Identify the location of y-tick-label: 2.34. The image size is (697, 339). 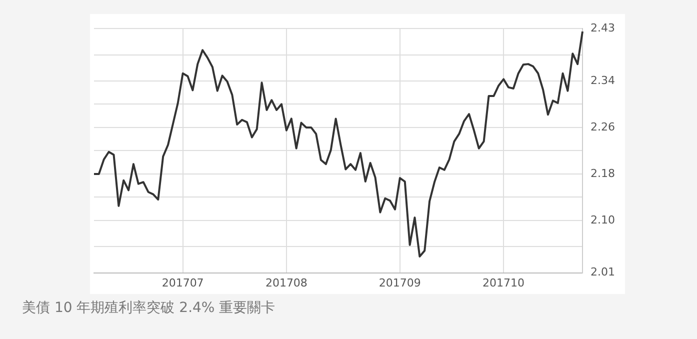
(603, 80).